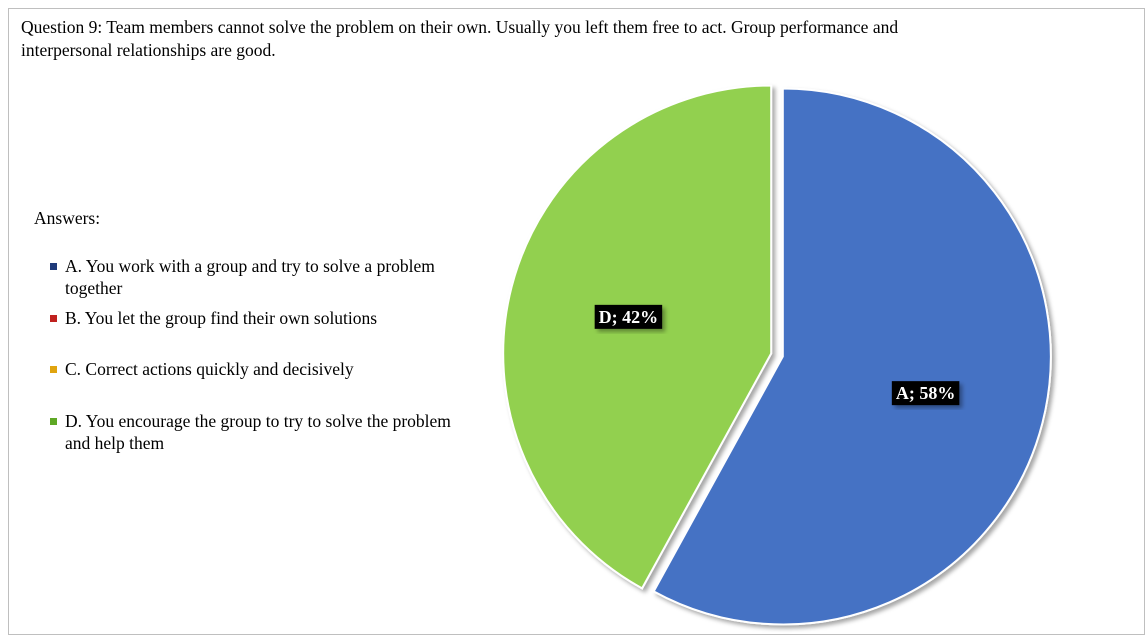 The width and height of the screenshot is (1147, 637). What do you see at coordinates (53, 369) in the screenshot?
I see `legend-marker-c` at bounding box center [53, 369].